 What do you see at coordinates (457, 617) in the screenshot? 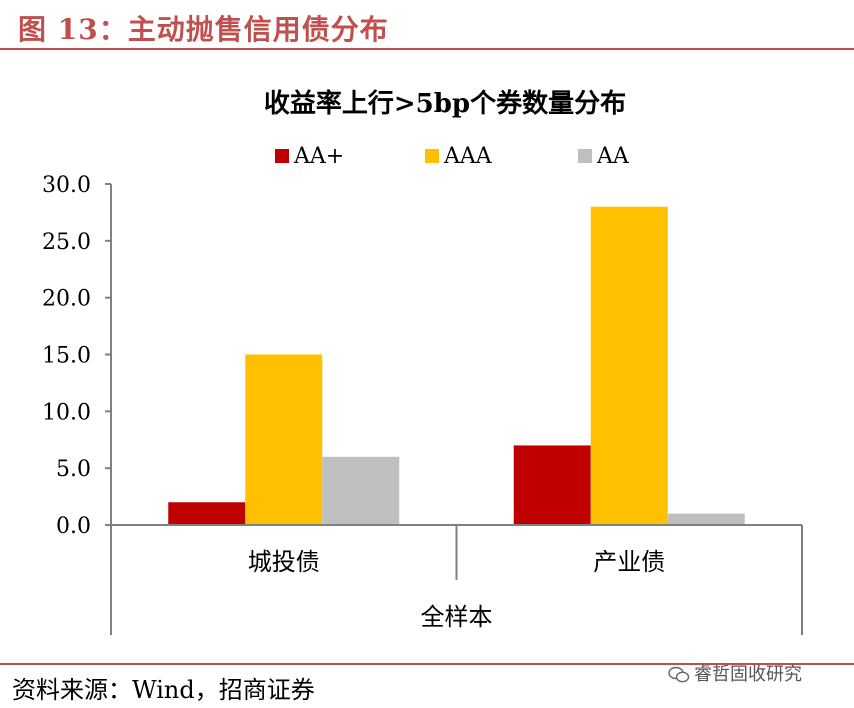
I see `x-group-label: 全样本` at bounding box center [457, 617].